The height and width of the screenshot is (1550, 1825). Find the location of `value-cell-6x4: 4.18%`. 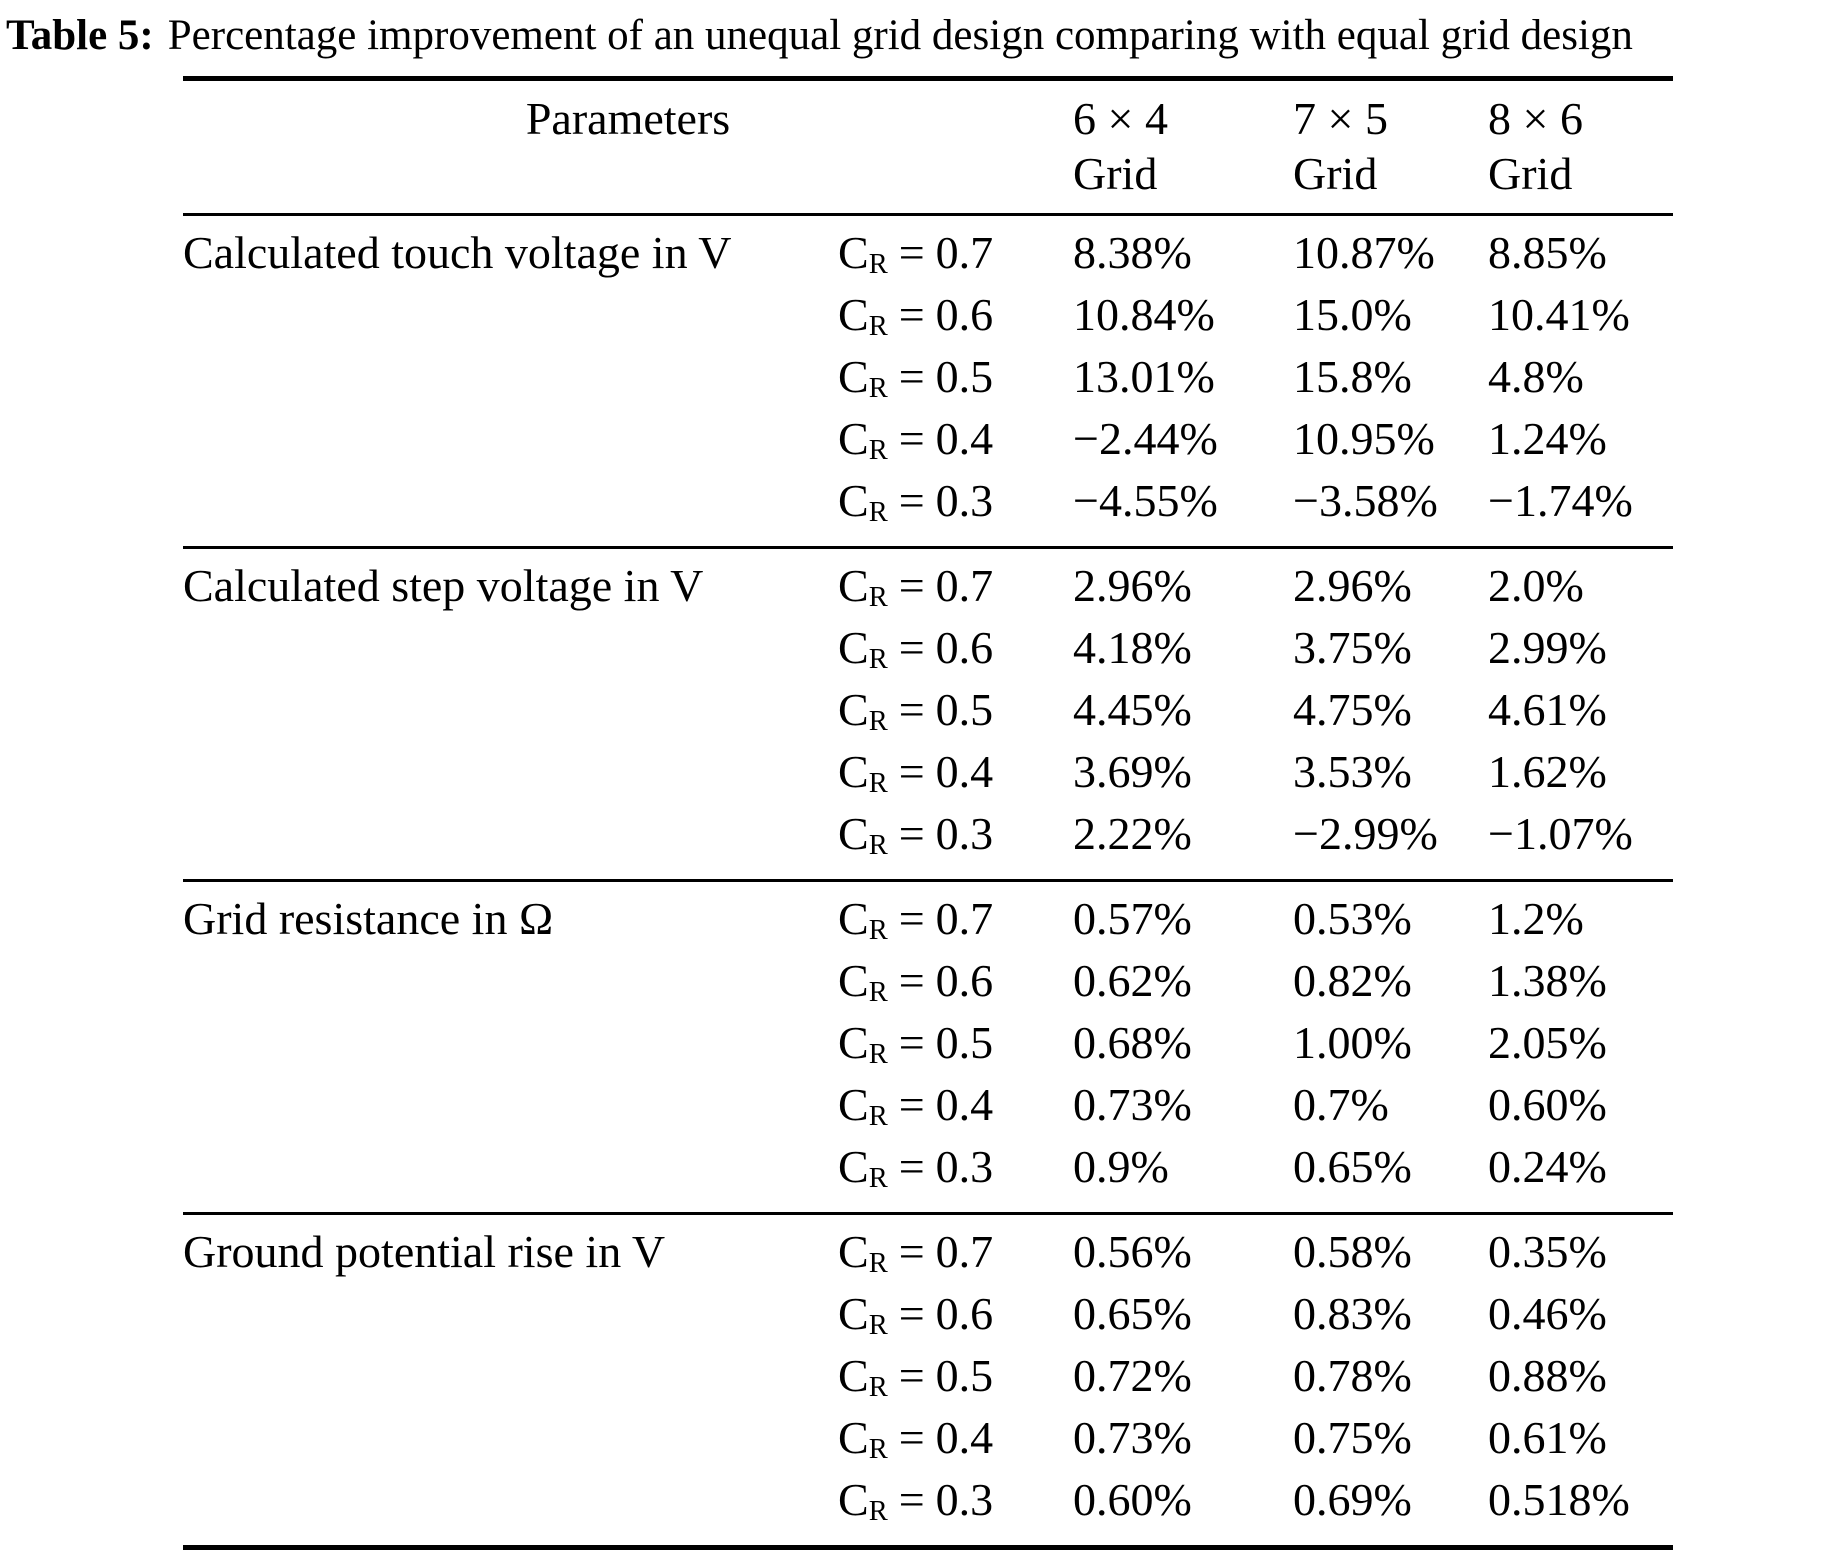

value-cell-6x4: 4.18% is located at coordinates (1132, 647).